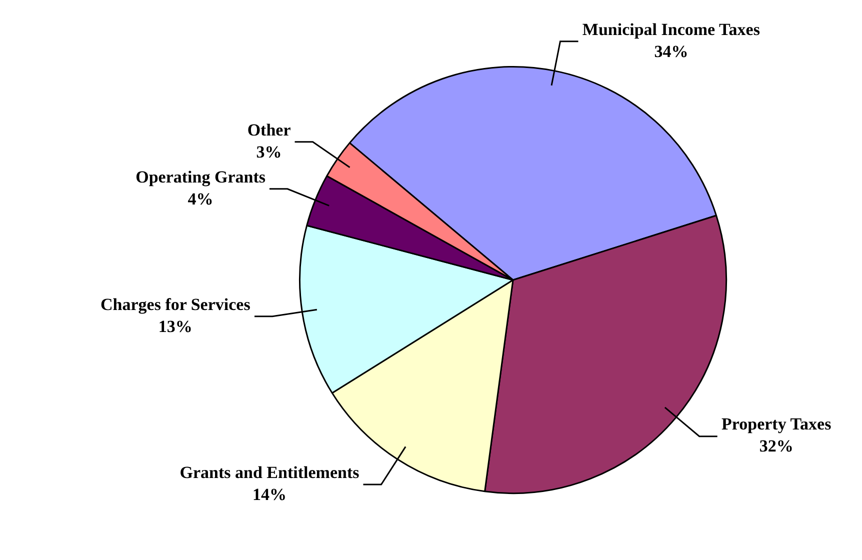 The image size is (862, 560). I want to click on data-label: 34%, so click(671, 51).